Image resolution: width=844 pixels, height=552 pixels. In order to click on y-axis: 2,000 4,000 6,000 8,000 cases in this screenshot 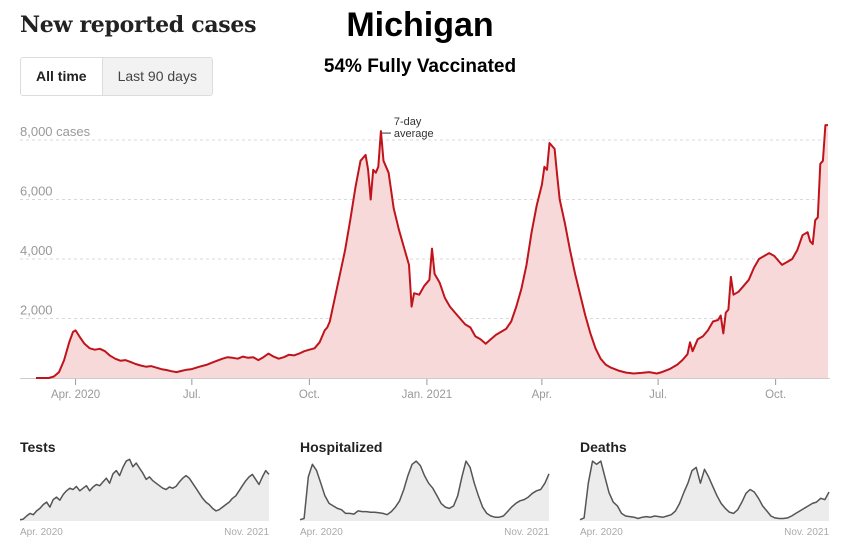, I will do `click(55, 221)`.